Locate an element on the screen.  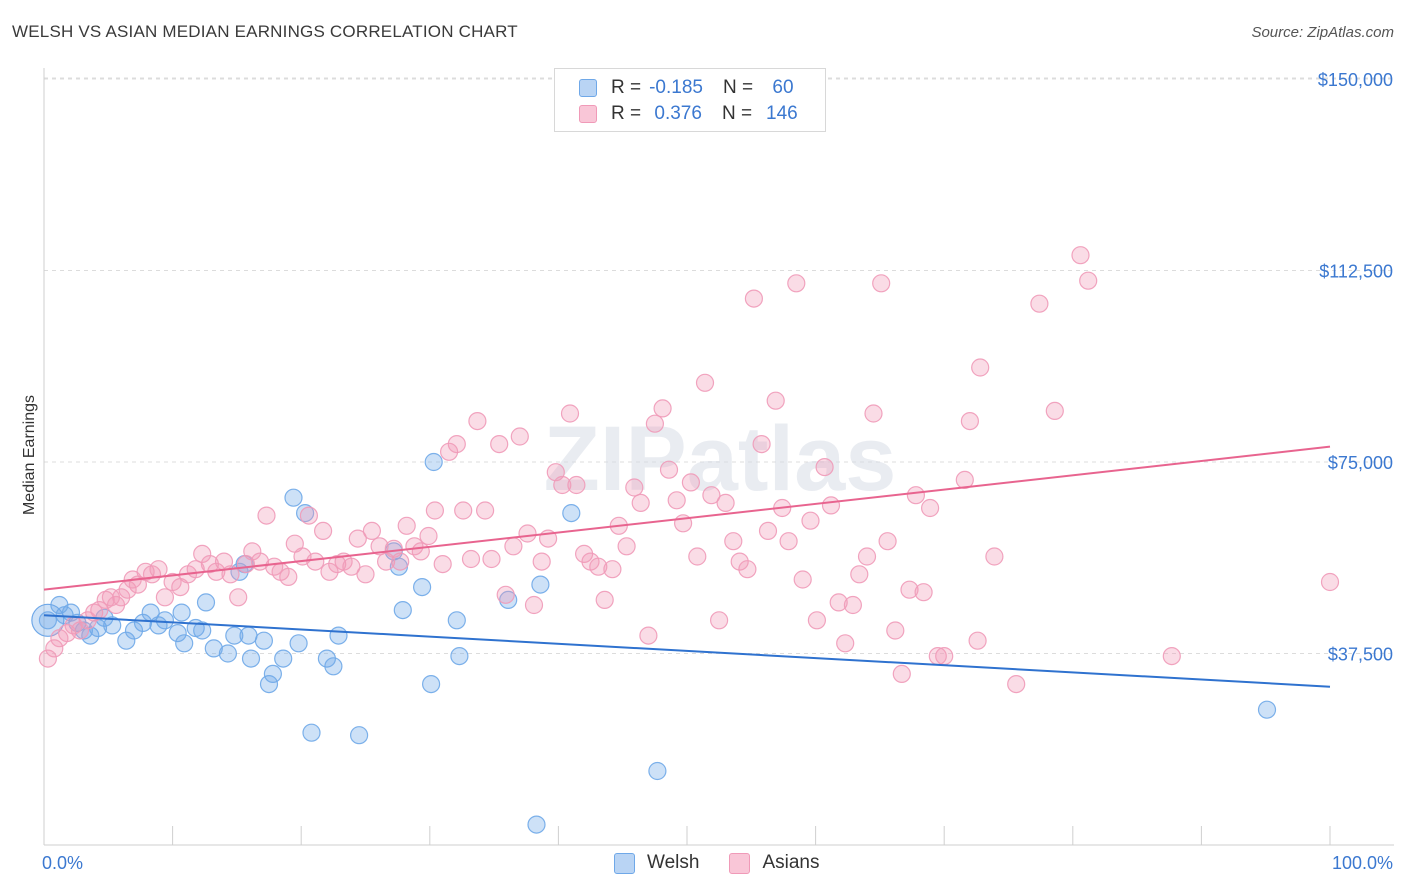
asians-trend-line is located at coordinates (687, 518).